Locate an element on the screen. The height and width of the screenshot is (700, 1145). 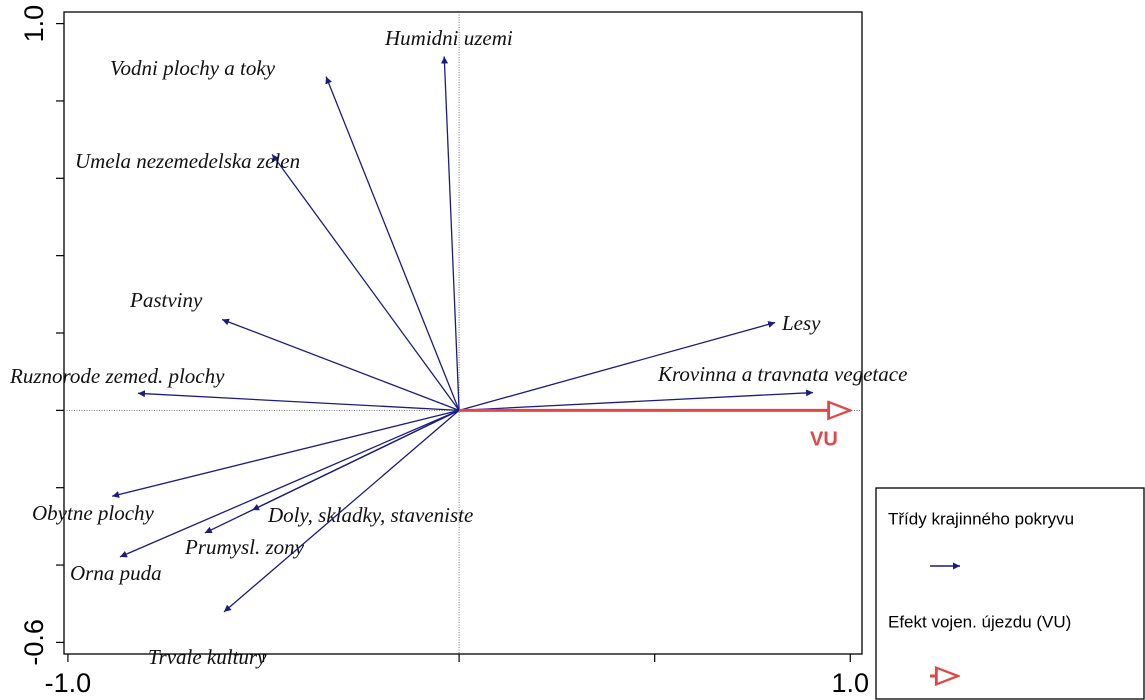
y-tick-label: 1.0 is located at coordinates (34, 24).